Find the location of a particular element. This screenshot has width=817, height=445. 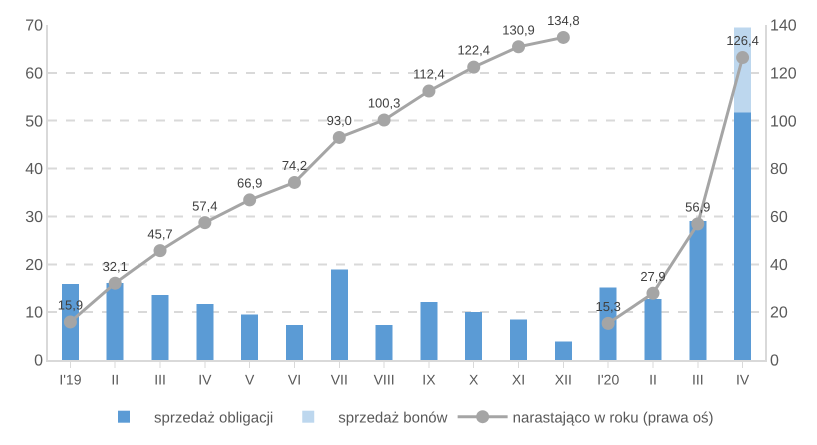

data-label: 27,9 is located at coordinates (653, 276).